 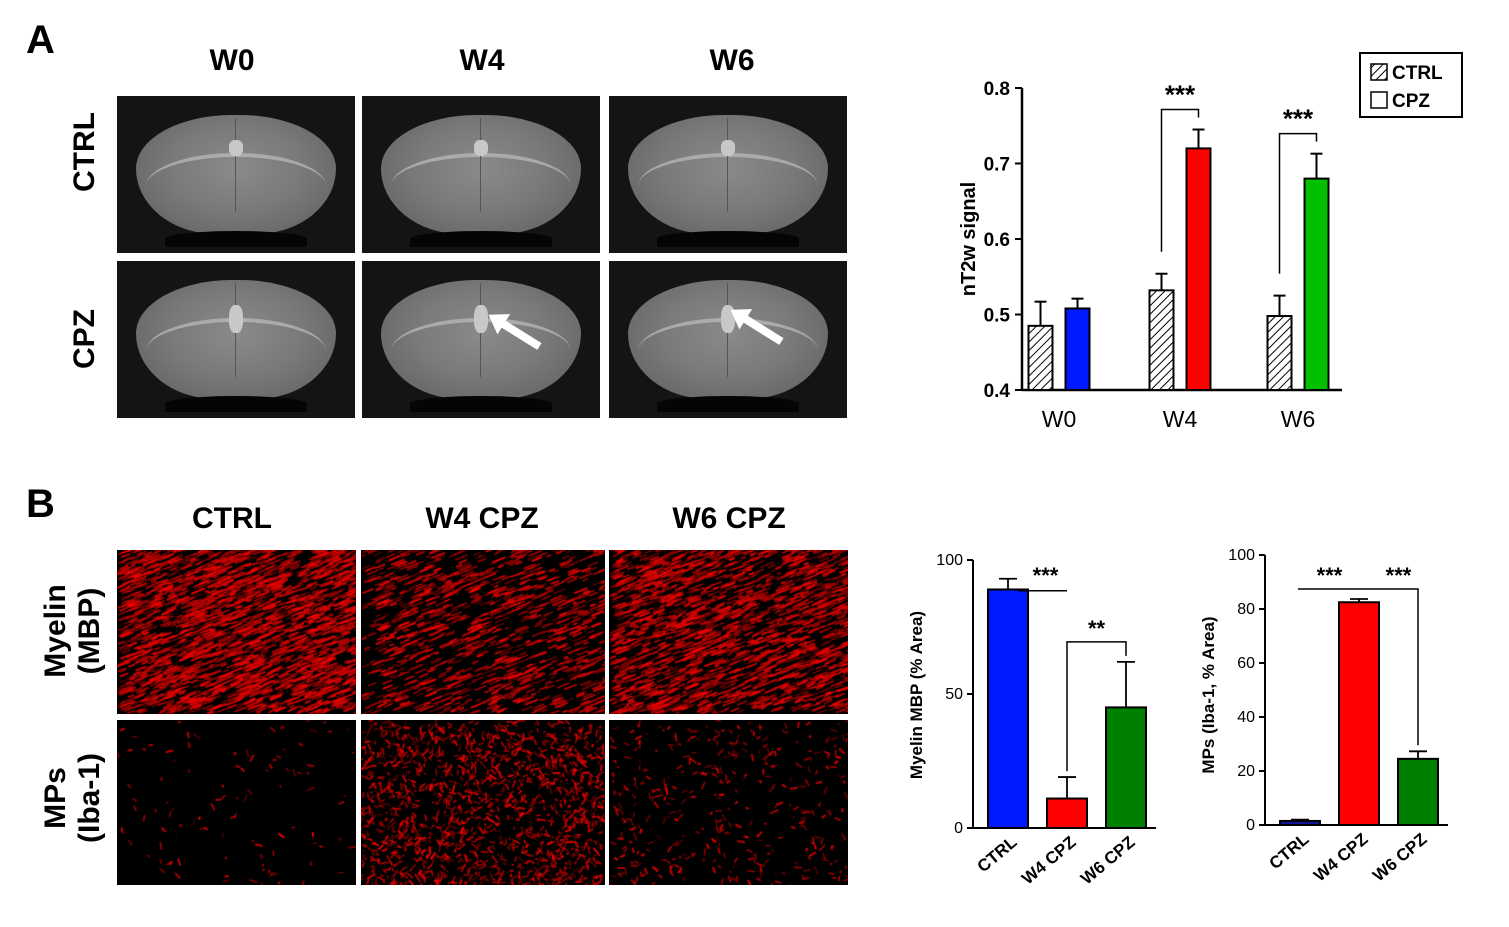 What do you see at coordinates (89, 798) in the screenshot?
I see `ihc-row-header-mps-line2: (Iba-1)` at bounding box center [89, 798].